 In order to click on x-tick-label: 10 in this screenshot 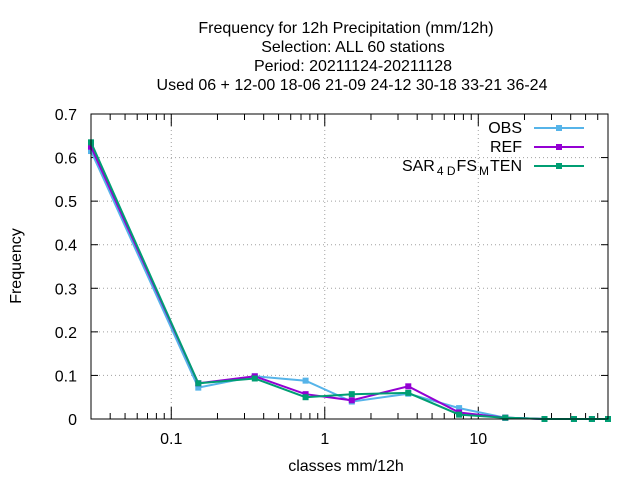, I will do `click(478, 439)`.